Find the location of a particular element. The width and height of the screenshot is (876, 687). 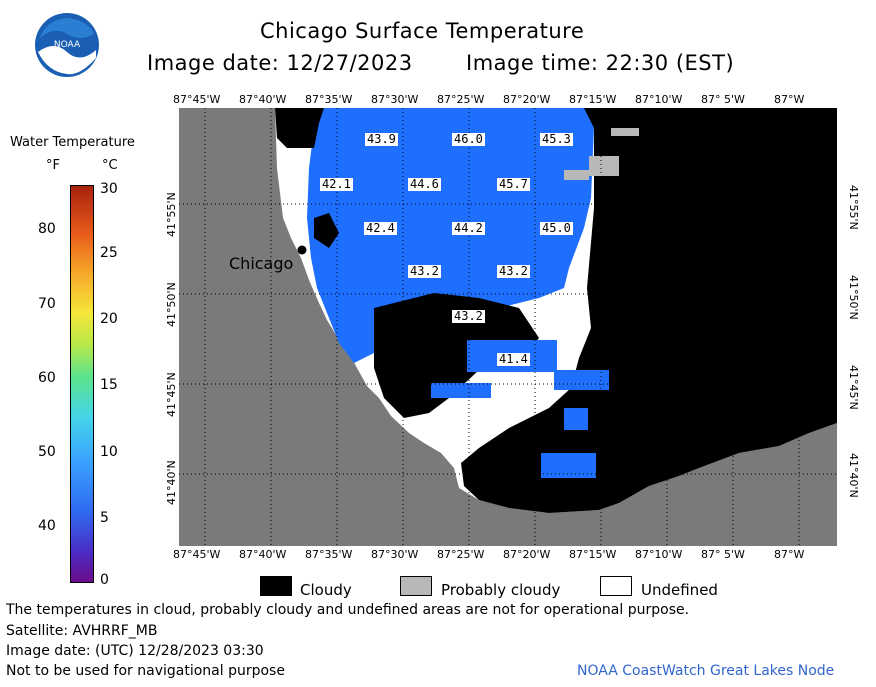

colorbar-tick-f: 50 is located at coordinates (47, 452).